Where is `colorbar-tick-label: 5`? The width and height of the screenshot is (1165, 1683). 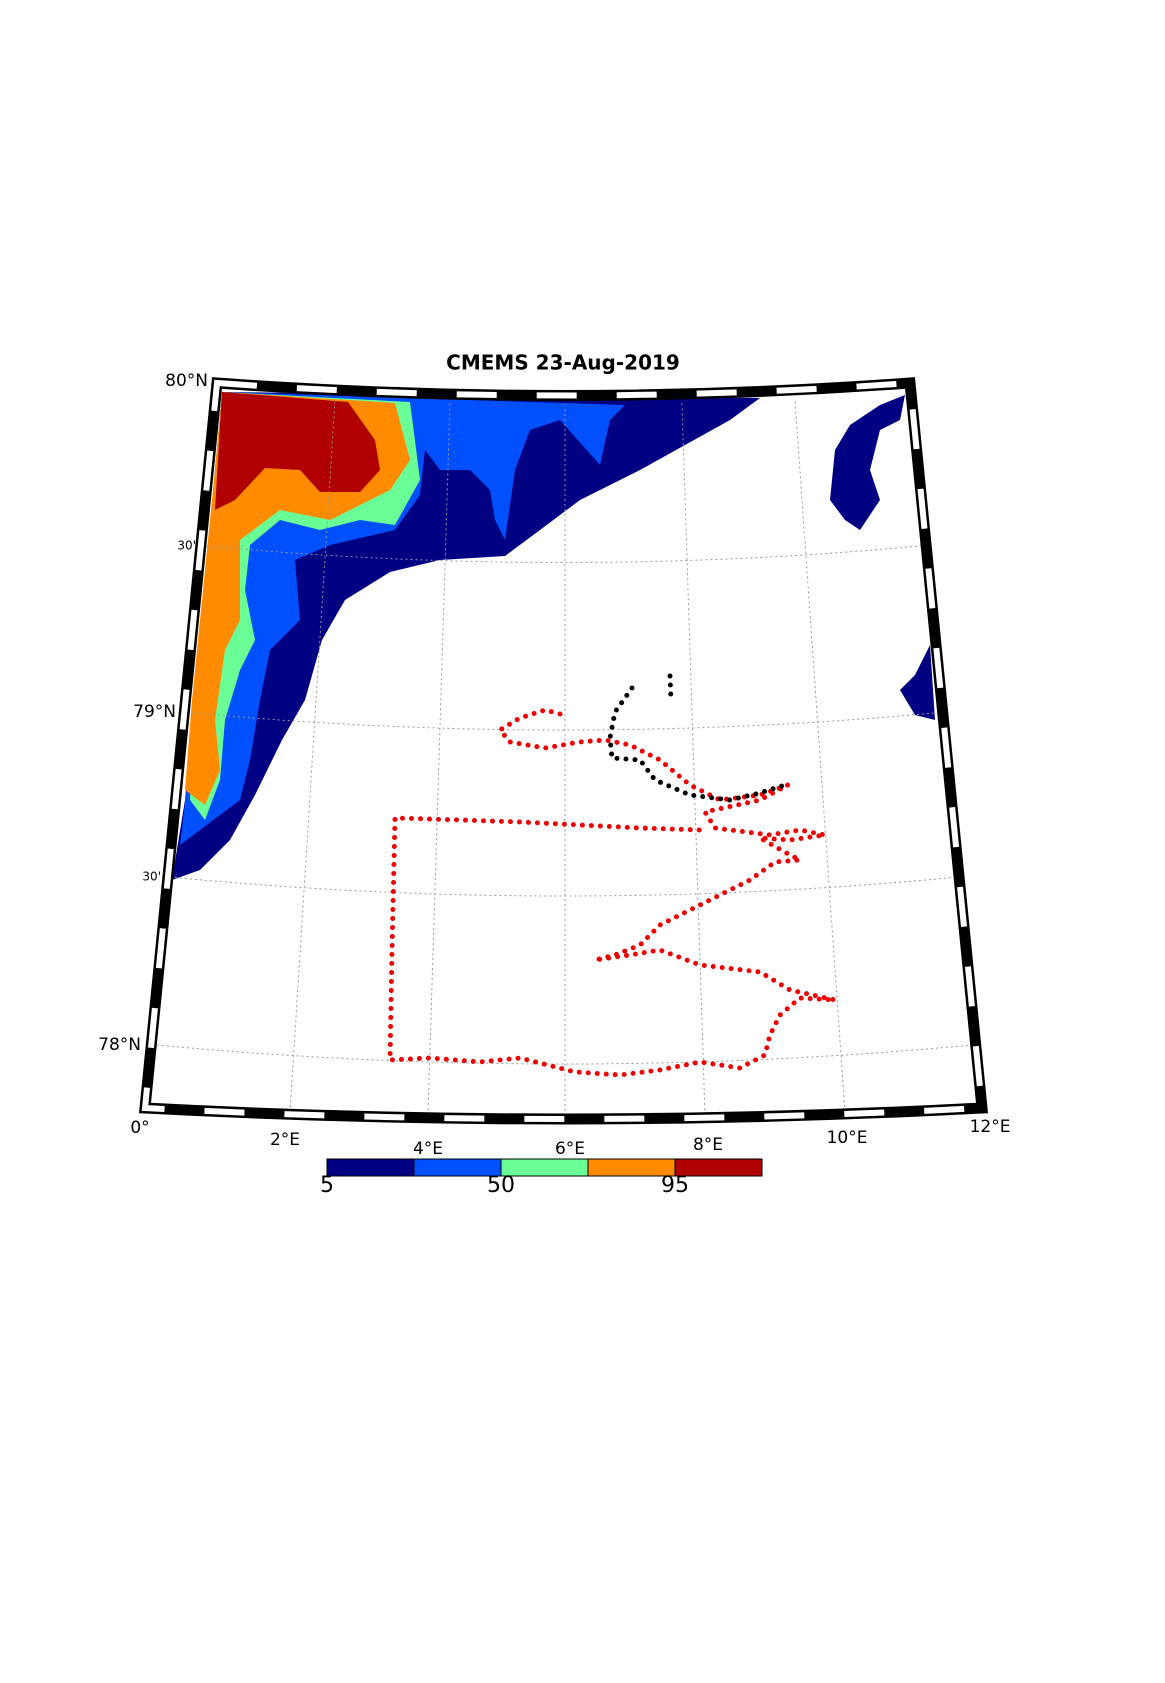
colorbar-tick-label: 5 is located at coordinates (327, 1185).